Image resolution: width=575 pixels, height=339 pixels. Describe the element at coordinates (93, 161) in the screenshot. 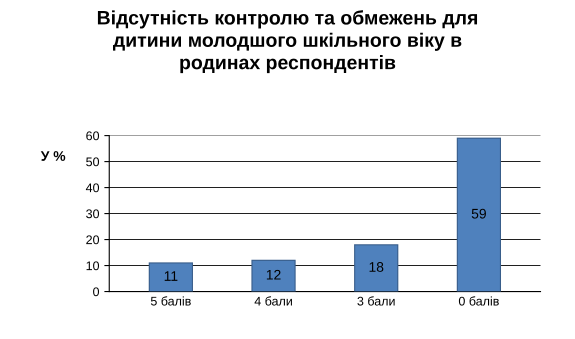

I see `y-tick-label: 50` at that location.